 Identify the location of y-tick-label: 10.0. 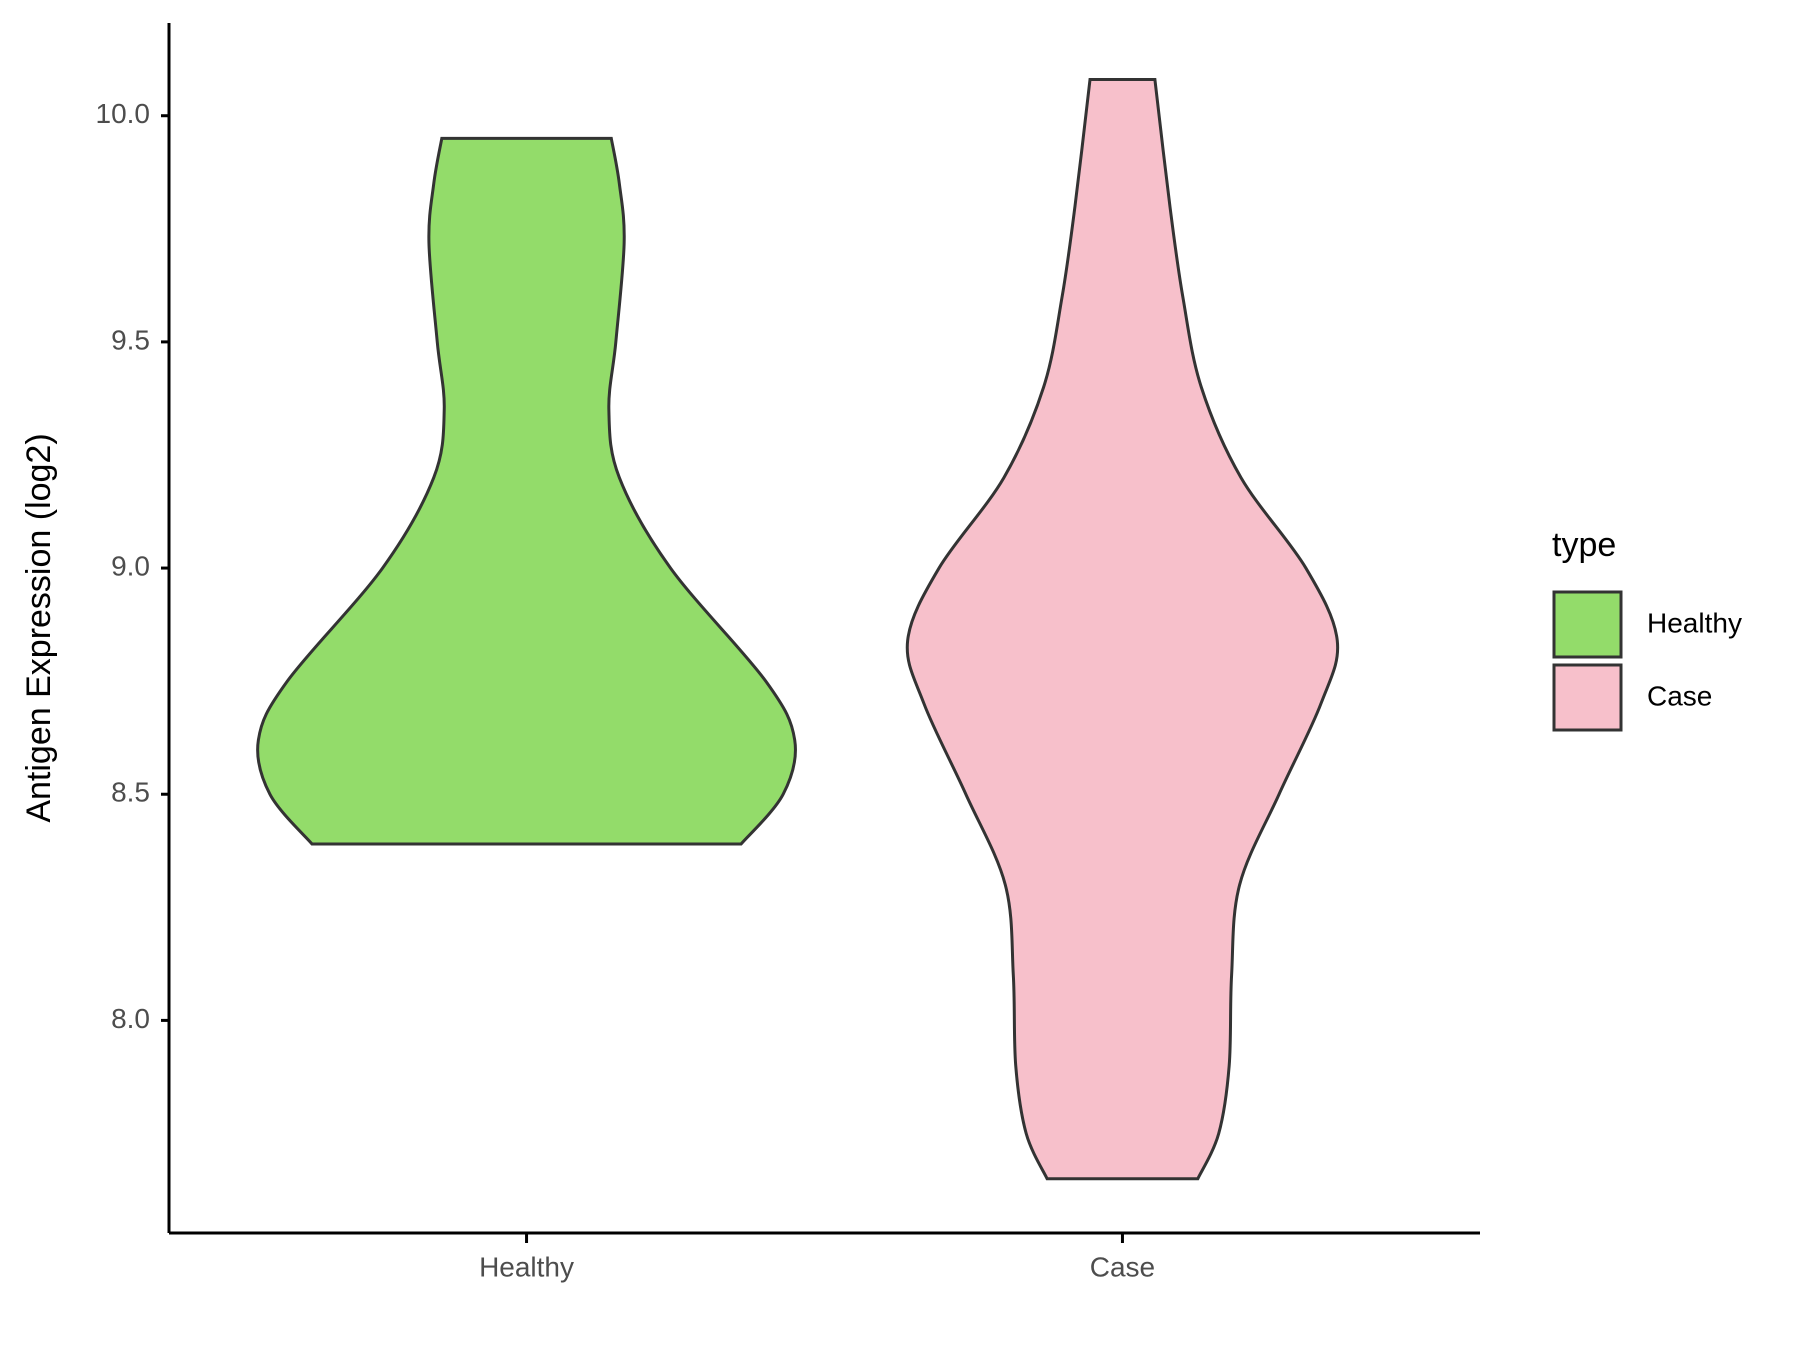
(123, 113).